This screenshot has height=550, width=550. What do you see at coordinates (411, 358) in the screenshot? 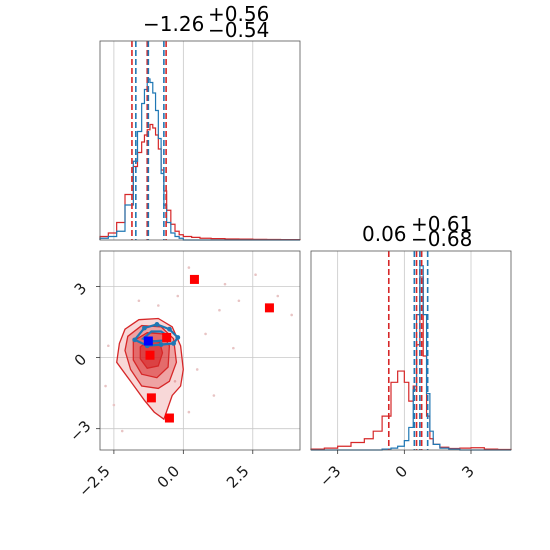
I see `histogram-2-series-blue` at bounding box center [411, 358].